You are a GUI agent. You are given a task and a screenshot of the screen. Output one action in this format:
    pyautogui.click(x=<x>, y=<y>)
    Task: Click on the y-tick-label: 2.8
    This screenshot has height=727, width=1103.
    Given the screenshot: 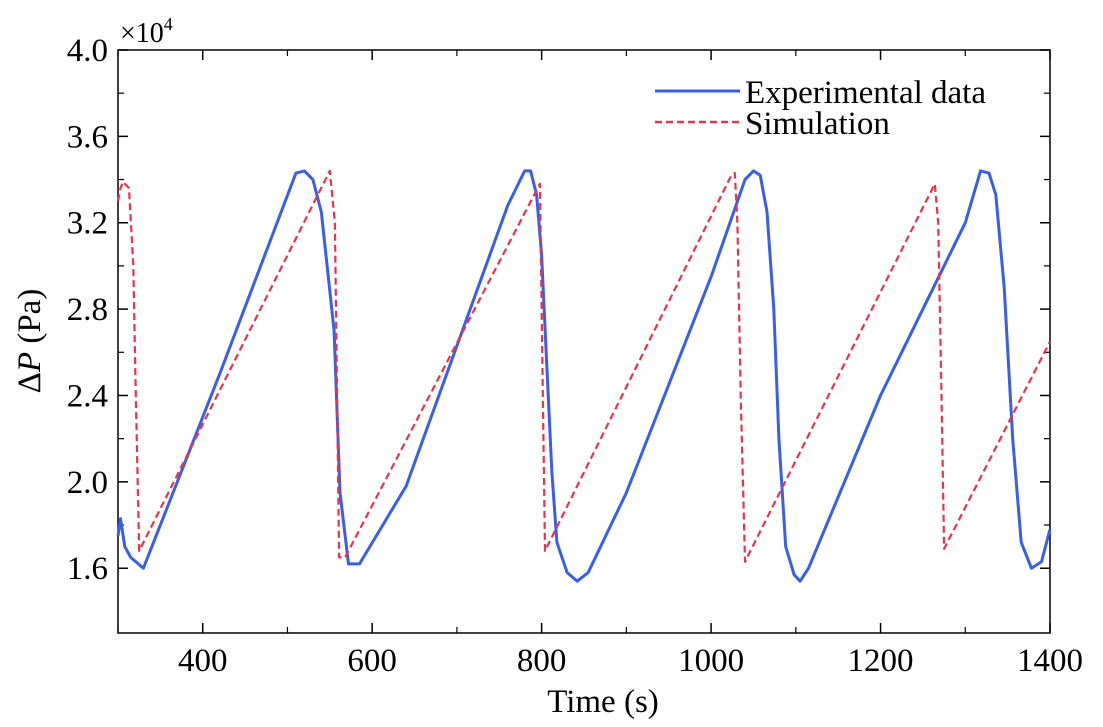 What is the action you would take?
    pyautogui.click(x=87, y=310)
    